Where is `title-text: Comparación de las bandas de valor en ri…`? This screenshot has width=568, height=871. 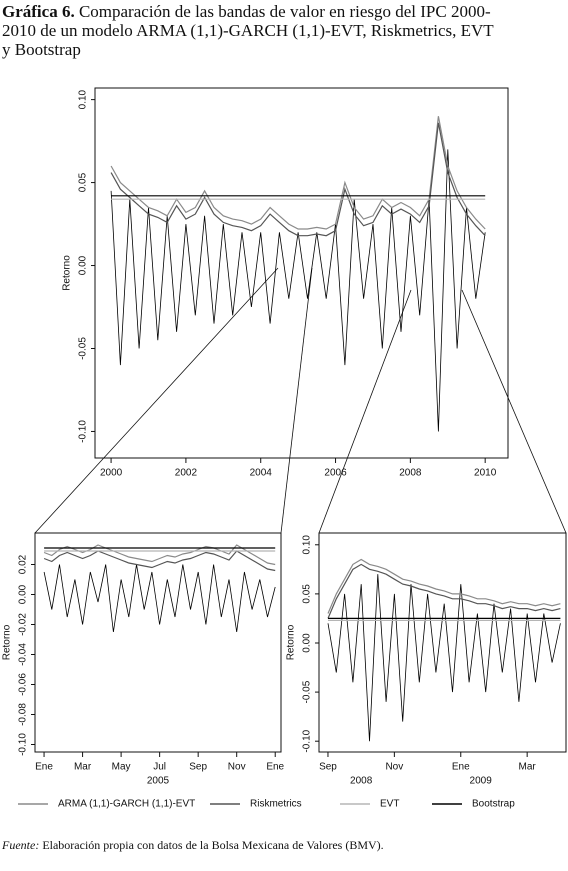 title-text: Comparación de las bandas de valor en ri… is located at coordinates (248, 30).